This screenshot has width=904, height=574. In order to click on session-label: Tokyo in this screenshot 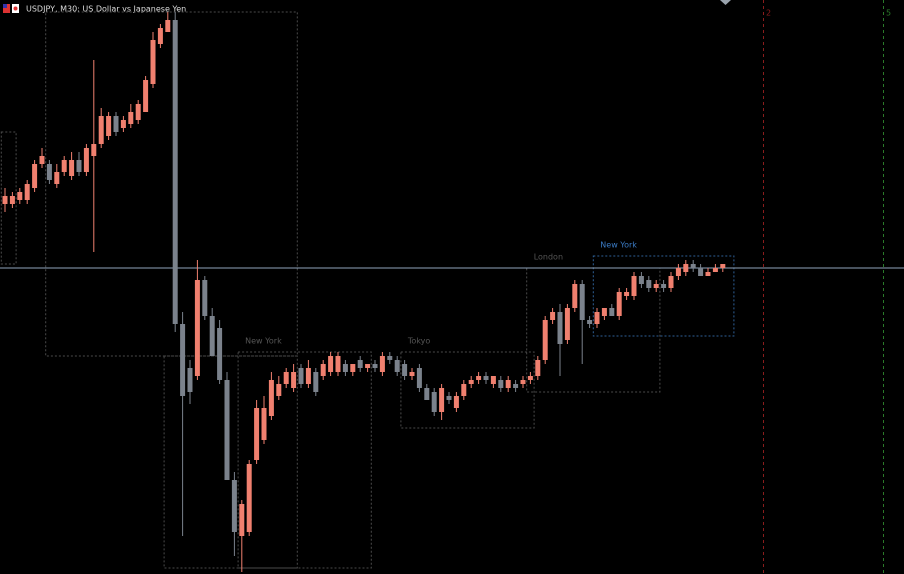, I will do `click(419, 341)`.